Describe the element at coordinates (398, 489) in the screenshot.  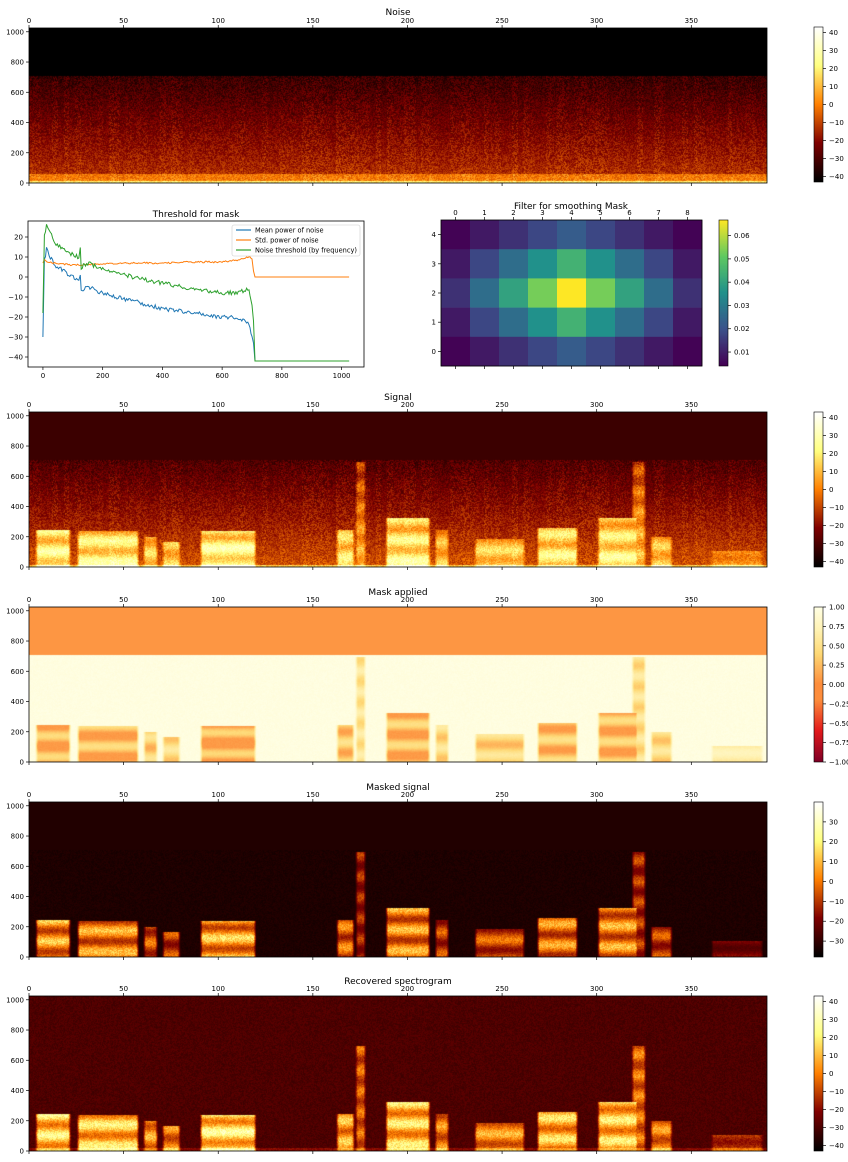
I see `signal-image` at that location.